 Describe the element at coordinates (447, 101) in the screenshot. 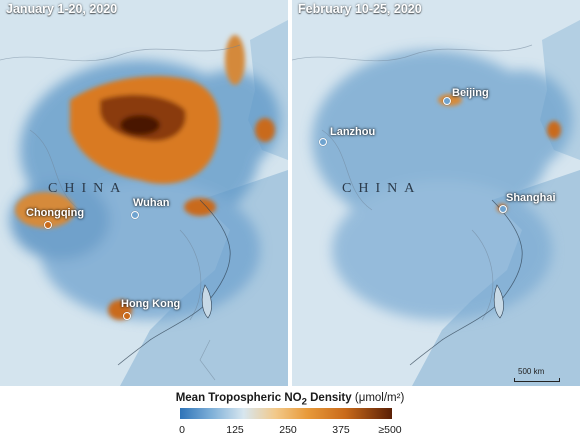

I see `city-marker-beijing` at that location.